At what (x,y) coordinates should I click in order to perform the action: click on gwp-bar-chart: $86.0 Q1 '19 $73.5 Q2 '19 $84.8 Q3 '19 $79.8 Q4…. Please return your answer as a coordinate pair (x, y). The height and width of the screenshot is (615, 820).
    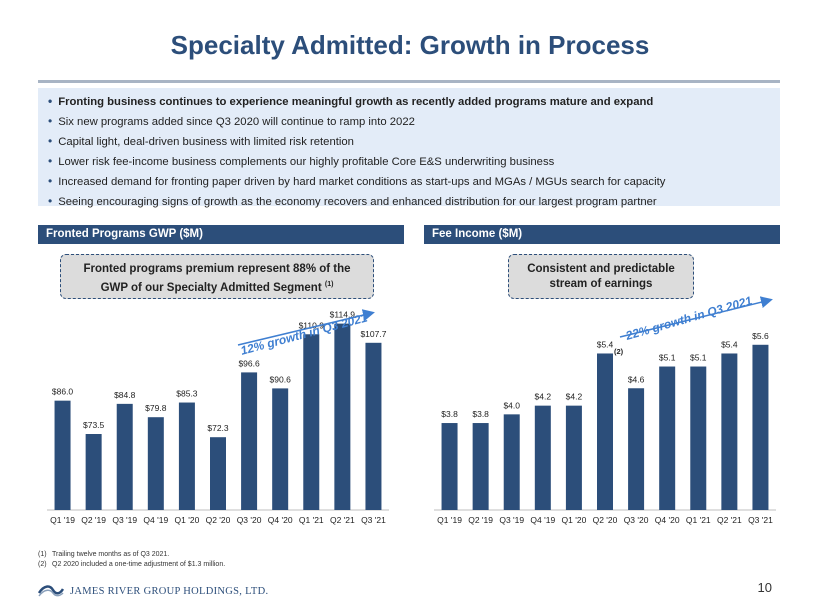
    Looking at the image, I should click on (218, 417).